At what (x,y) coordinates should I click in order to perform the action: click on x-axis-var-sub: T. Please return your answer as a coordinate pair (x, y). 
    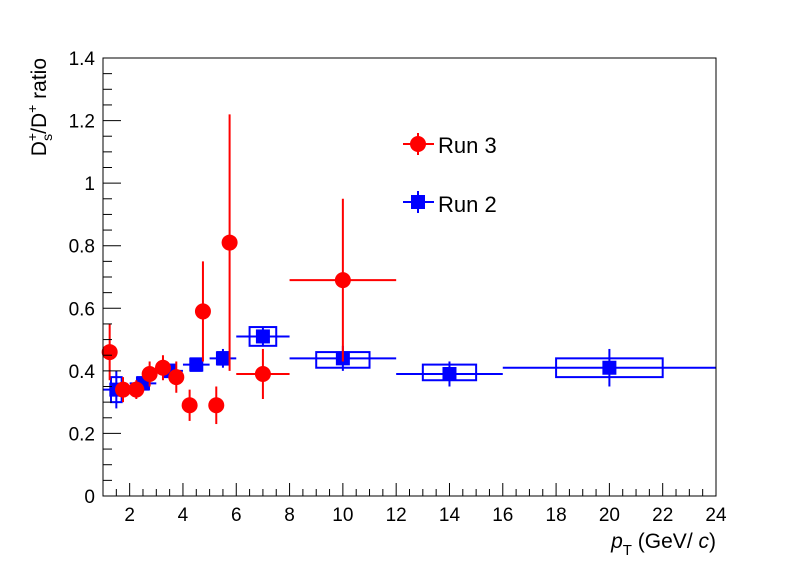
    Looking at the image, I should click on (627, 550).